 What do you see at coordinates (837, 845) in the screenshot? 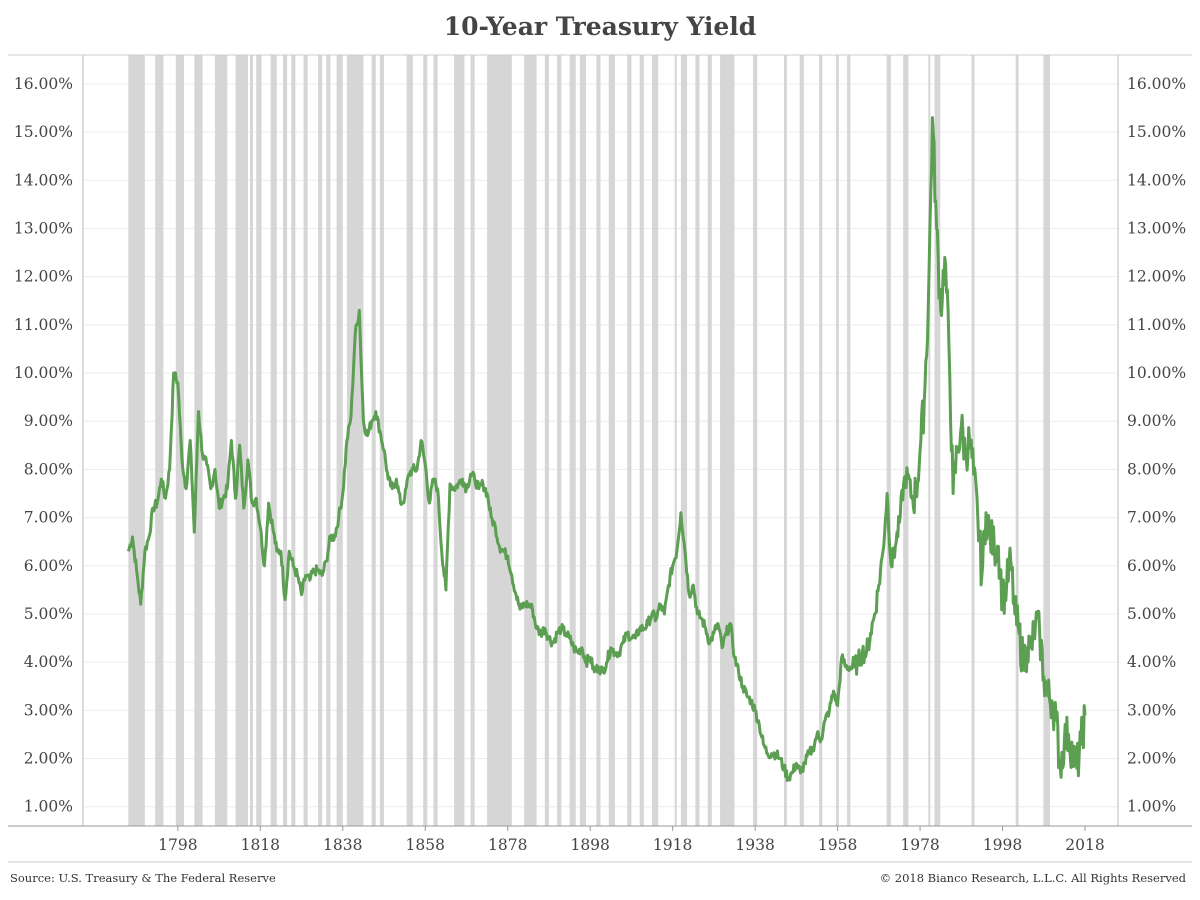
I see `x-tick-label: 1958` at bounding box center [837, 845].